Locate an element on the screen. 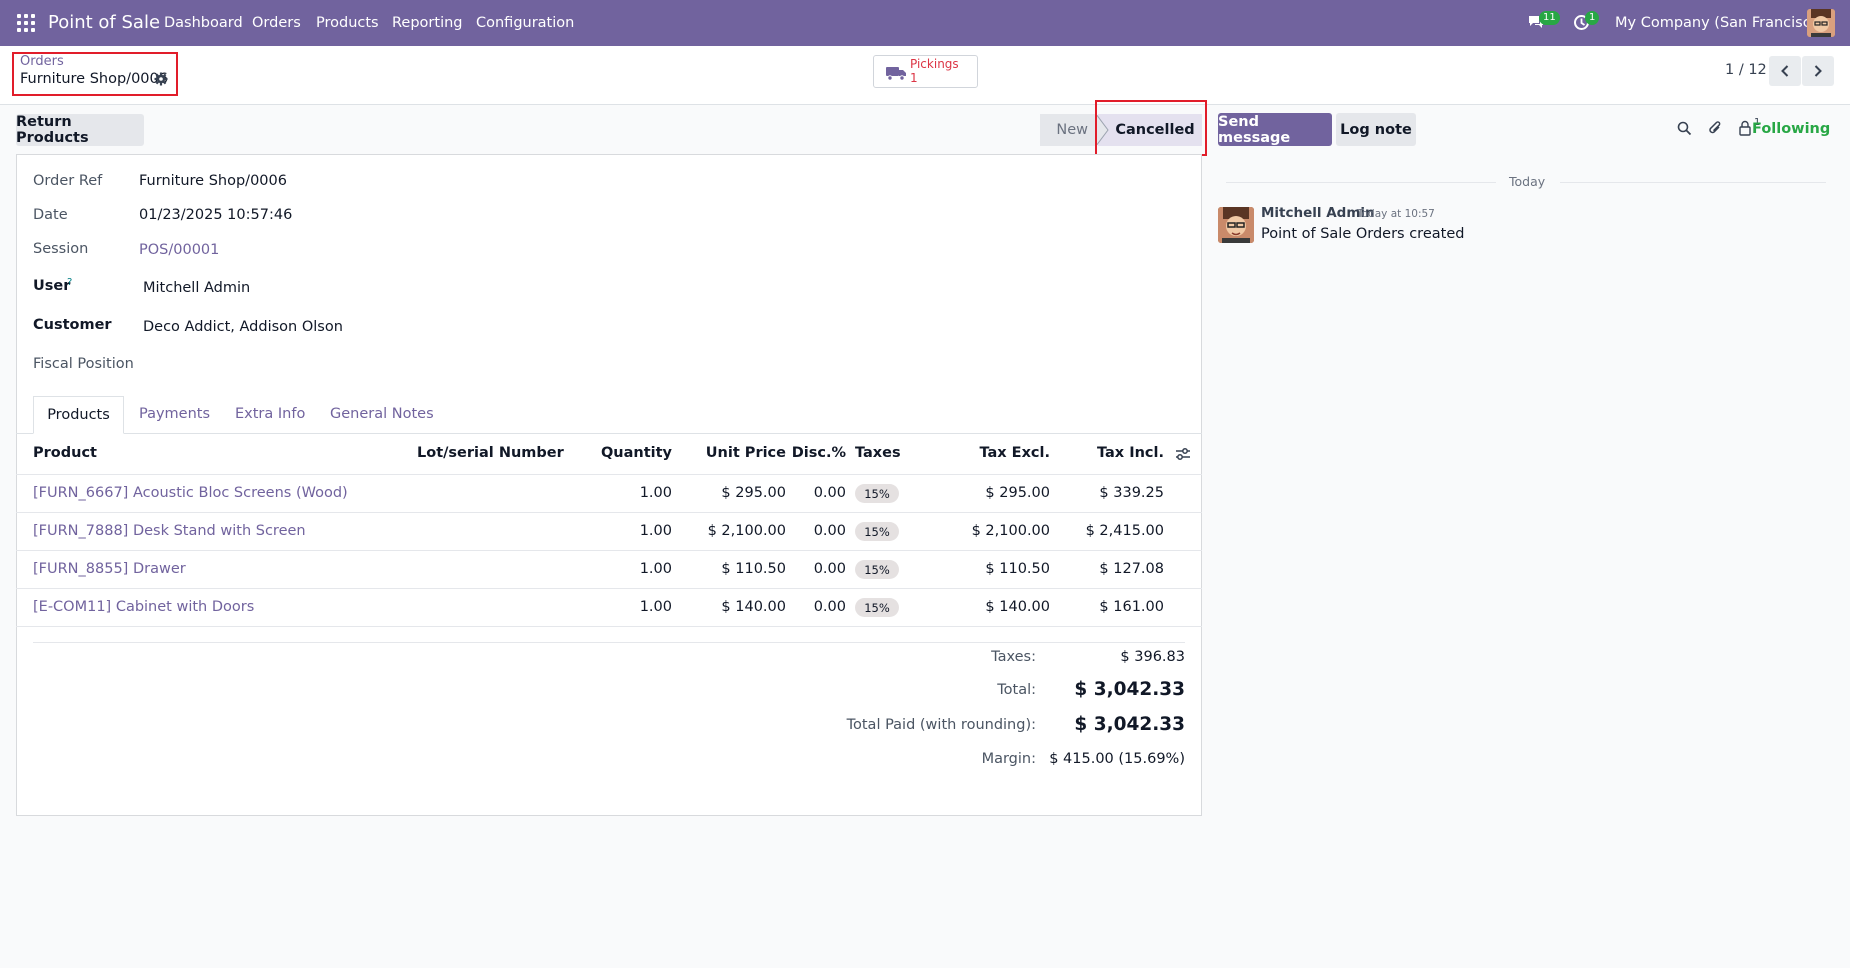 The height and width of the screenshot is (968, 1850). truck-icon is located at coordinates (897, 75).